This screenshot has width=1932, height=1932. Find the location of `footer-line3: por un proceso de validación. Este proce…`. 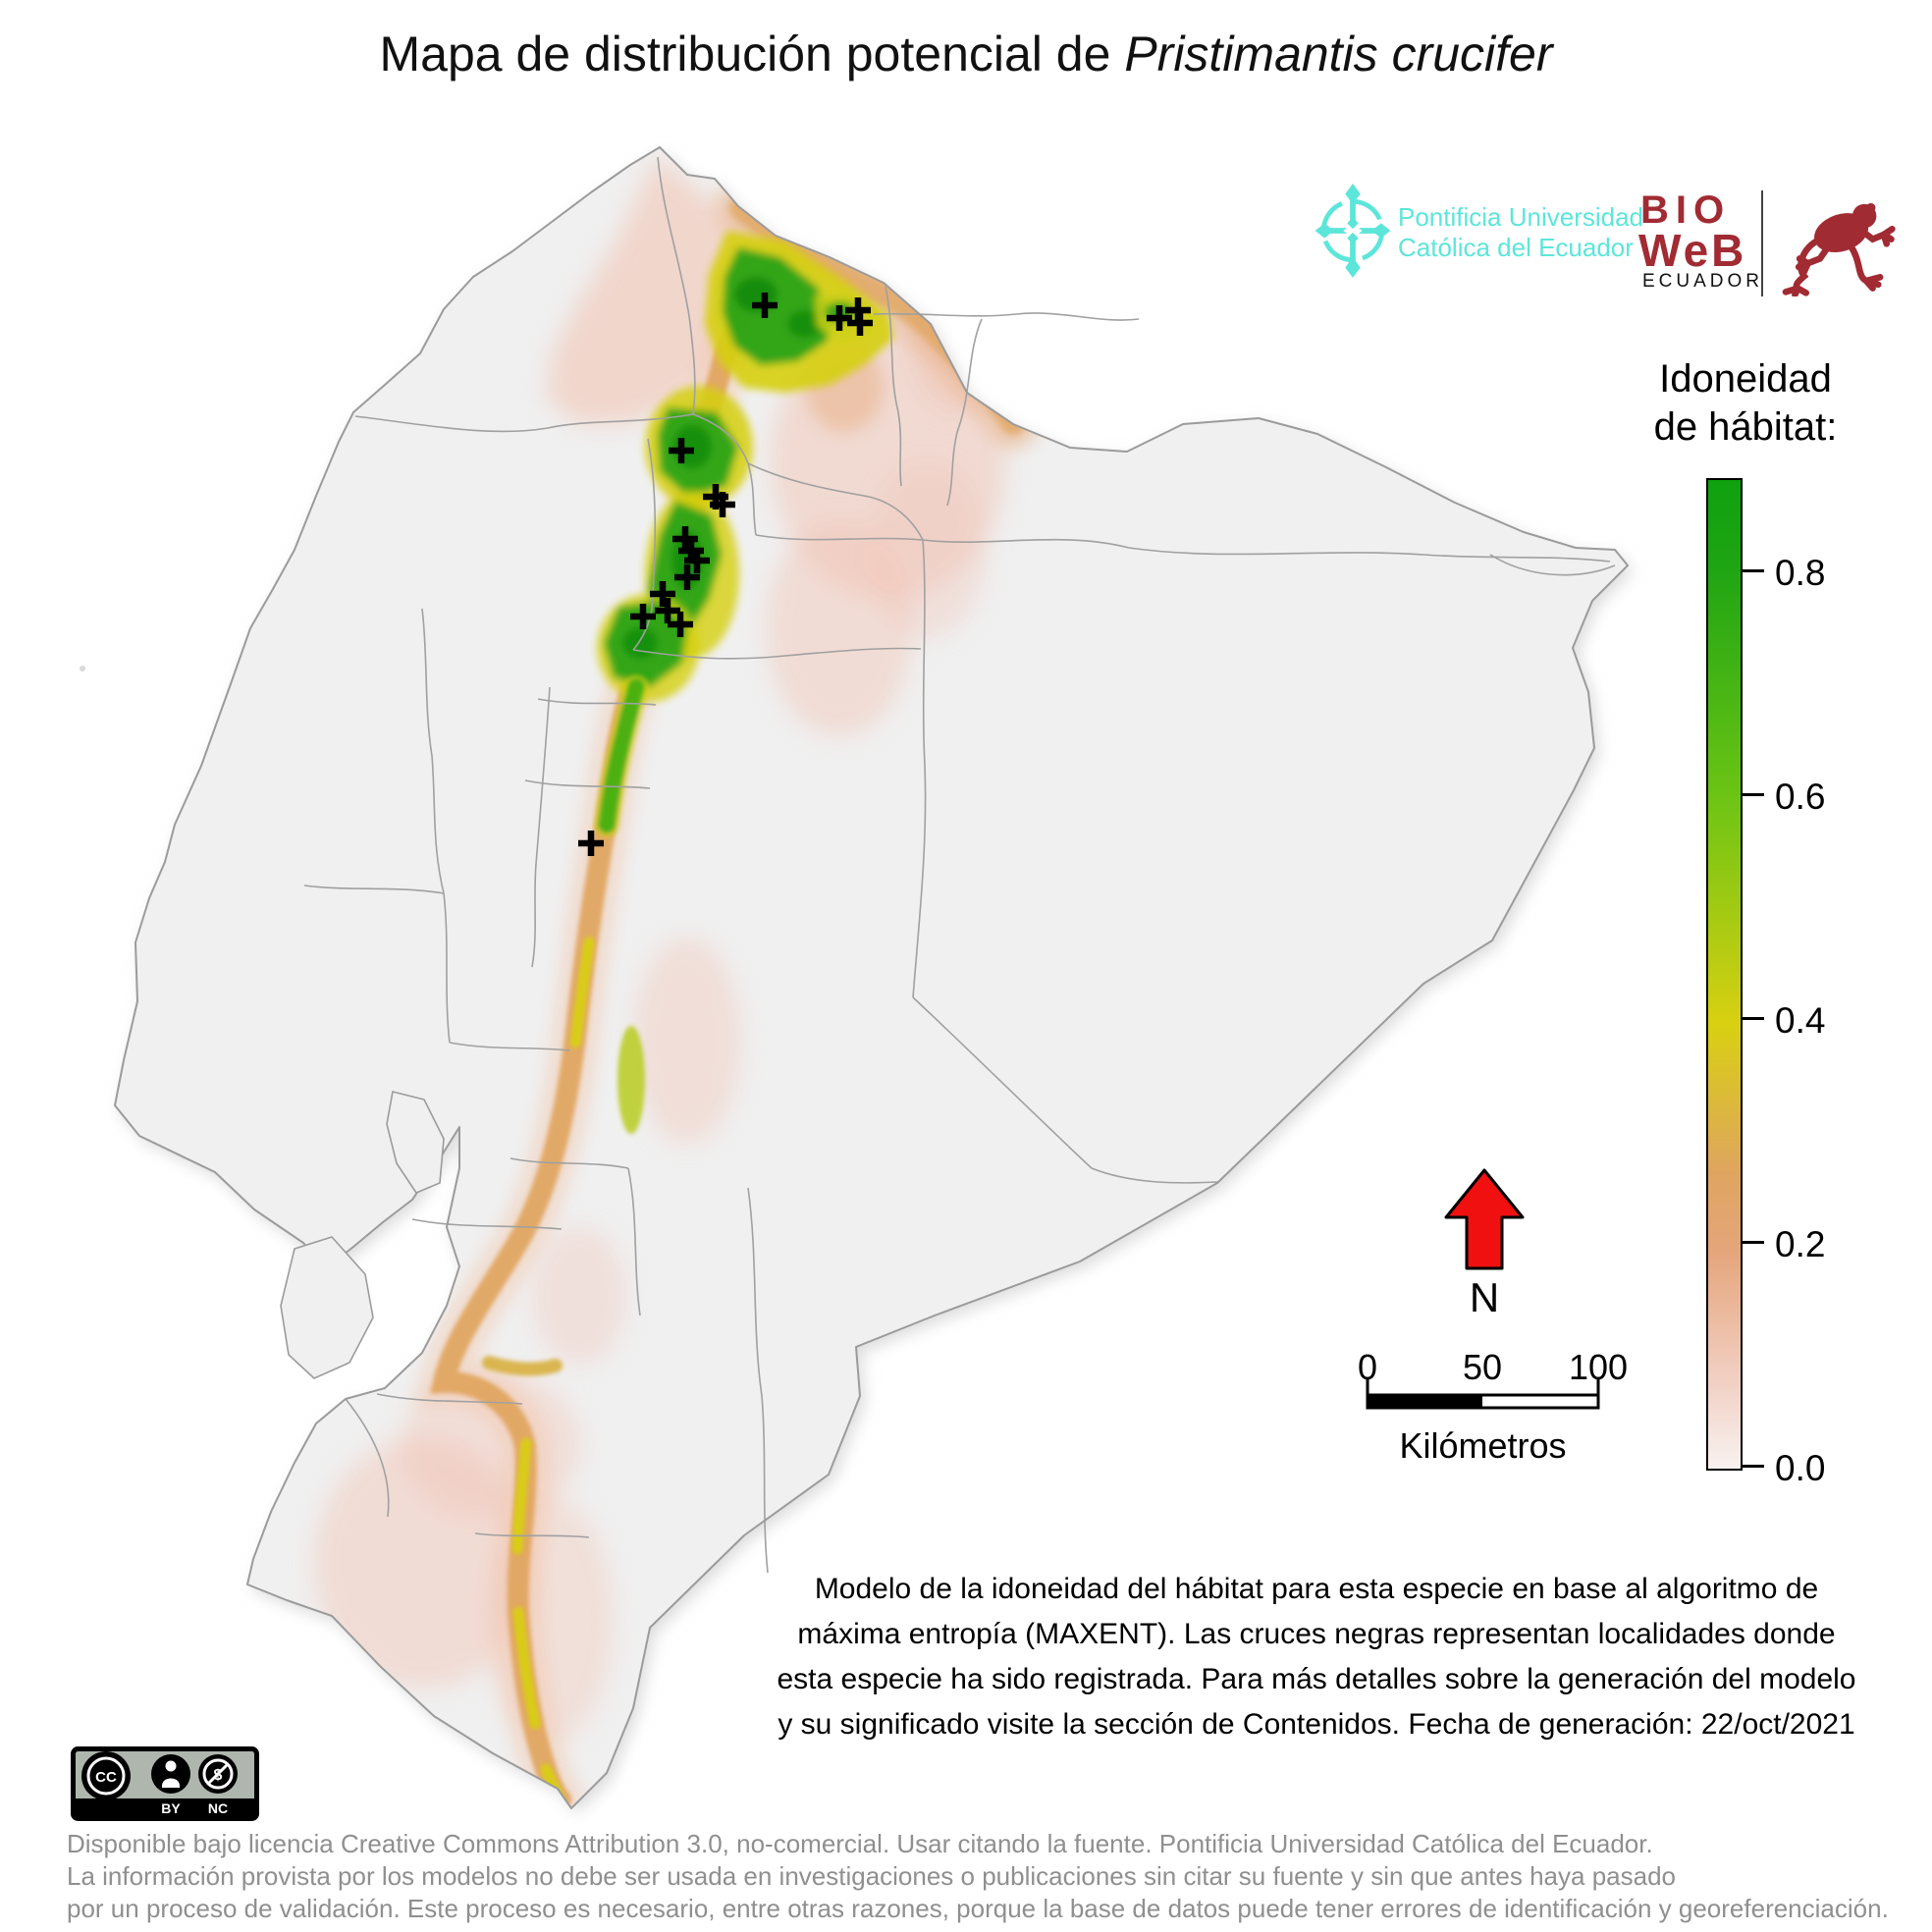

footer-line3: por un proceso de validación. Este proce… is located at coordinates (978, 1908).